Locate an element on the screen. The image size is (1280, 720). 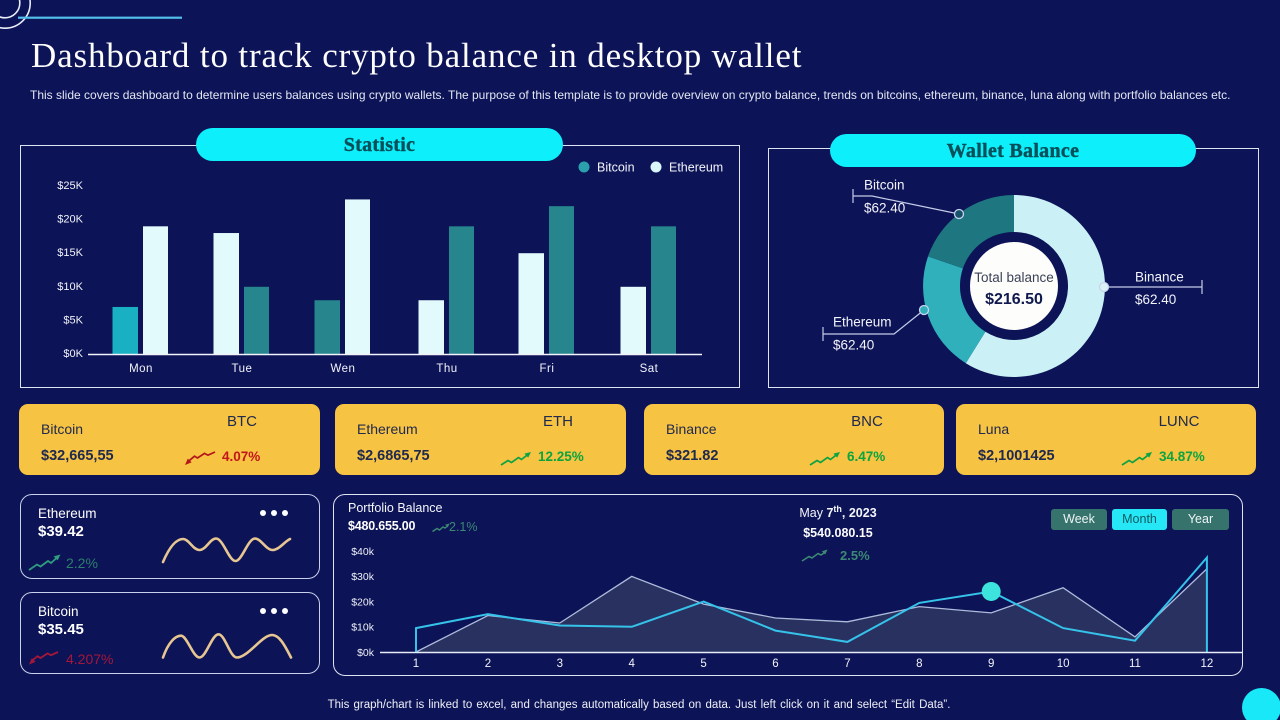
svg-text: 4 is located at coordinates (631, 664).